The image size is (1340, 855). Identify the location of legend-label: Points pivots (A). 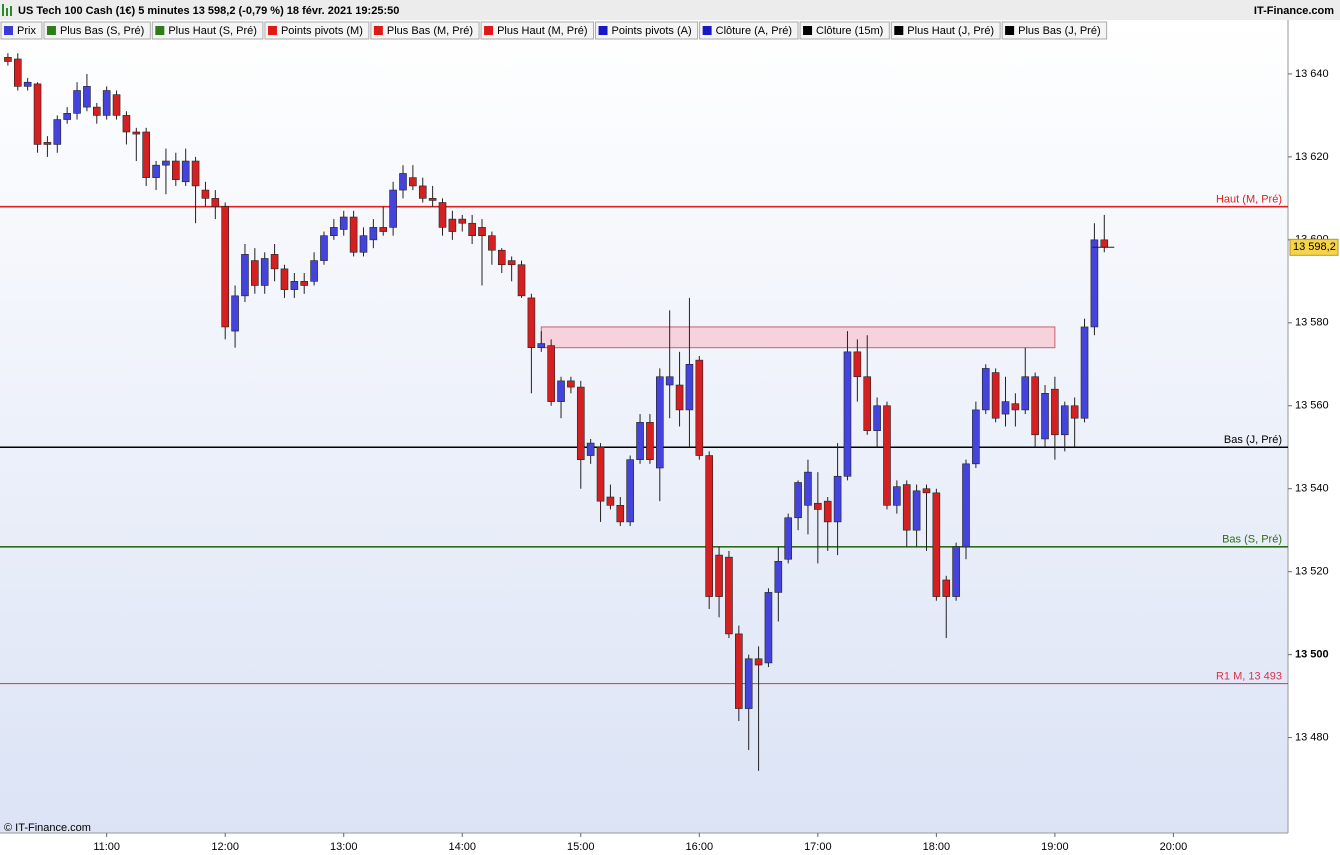
(652, 31).